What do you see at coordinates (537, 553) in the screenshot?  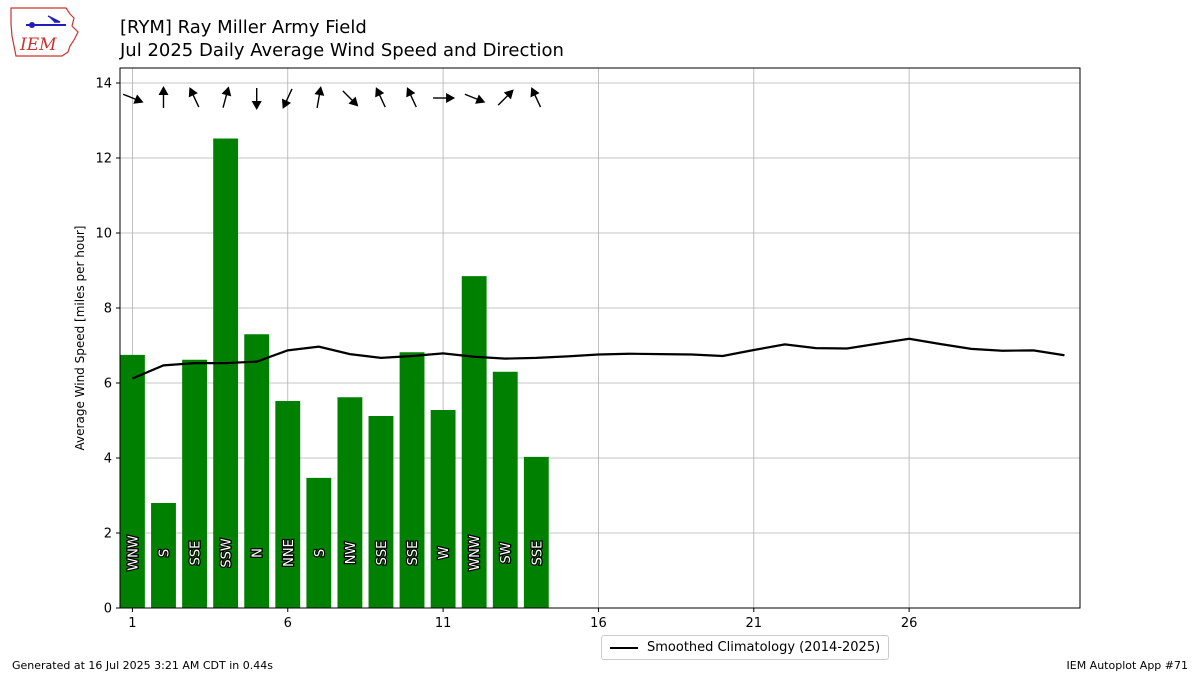 I see `direction-label-day-14: SSE` at bounding box center [537, 553].